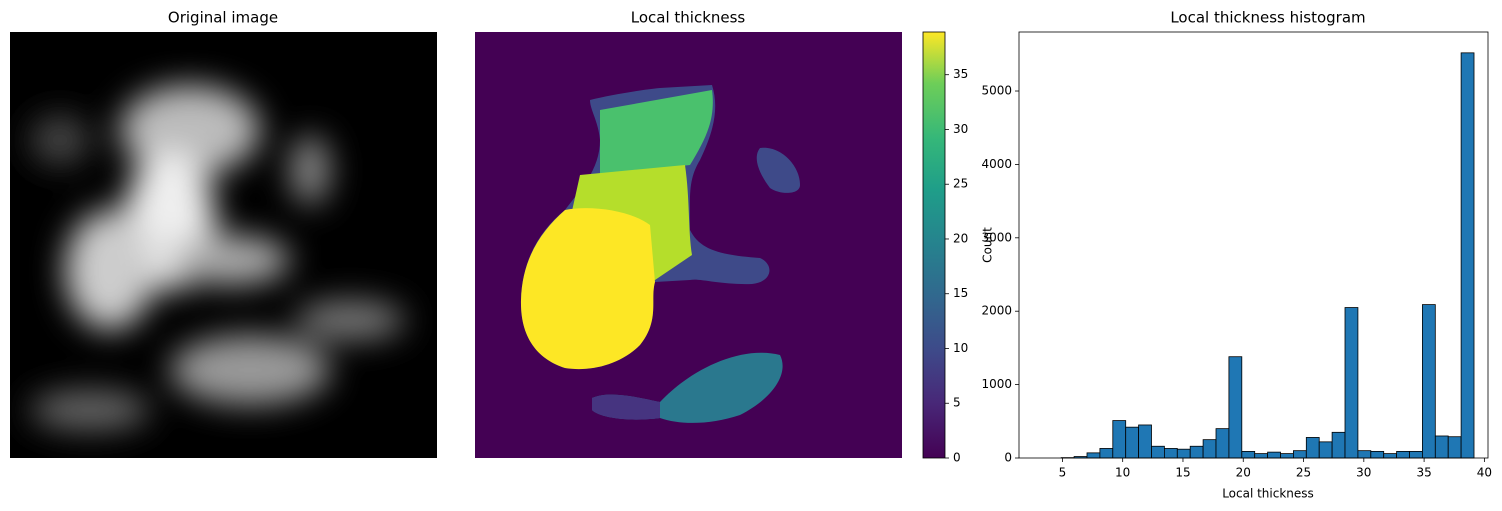  I want to click on colorbar-tick-label: 15, so click(960, 293).